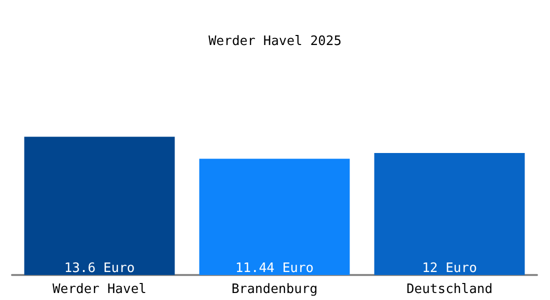 The width and height of the screenshot is (550, 300). What do you see at coordinates (449, 289) in the screenshot?
I see `x-tick-label: Deutschland` at bounding box center [449, 289].